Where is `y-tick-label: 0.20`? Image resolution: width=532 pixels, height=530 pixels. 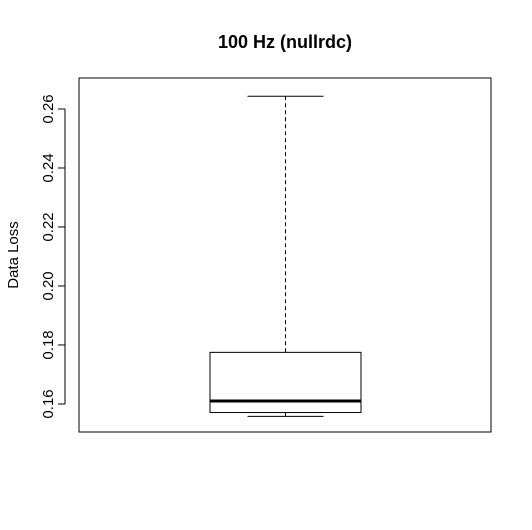 y-tick-label: 0.20 is located at coordinates (48, 285).